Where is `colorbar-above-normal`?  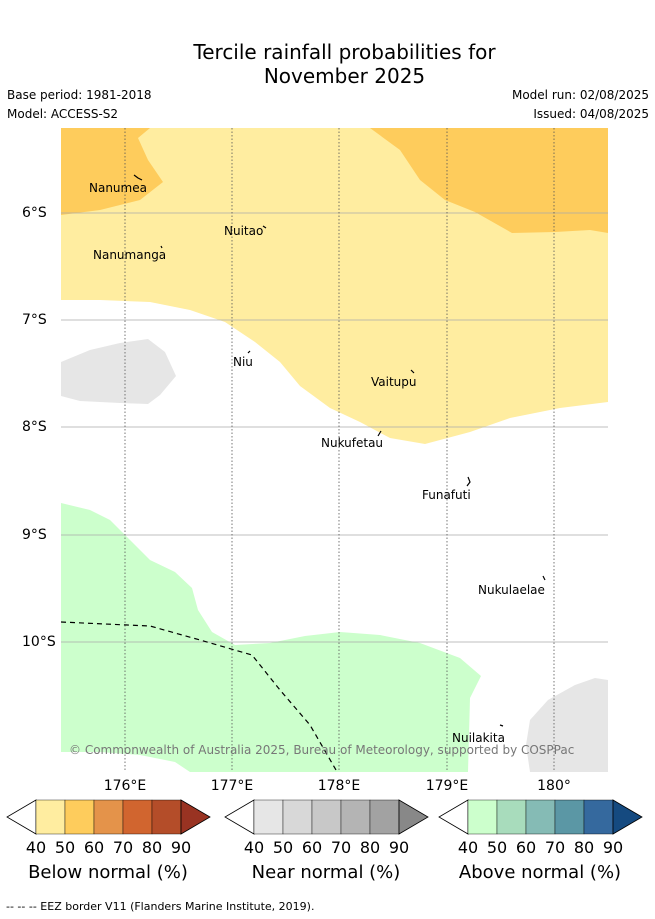
colorbar-above-normal is located at coordinates (540, 817).